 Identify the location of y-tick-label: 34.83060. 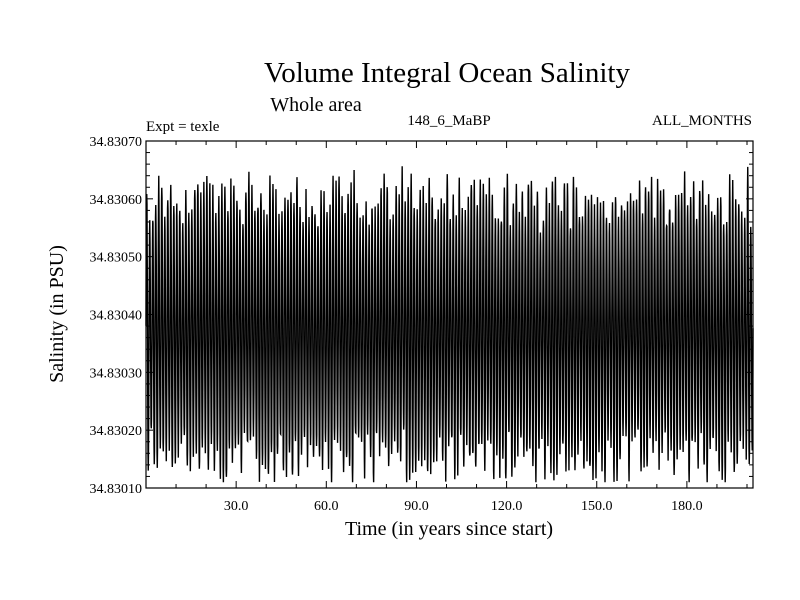
(116, 200).